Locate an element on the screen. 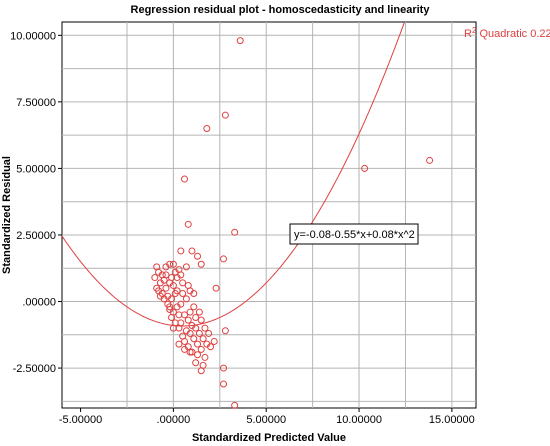  x-tick-label: 5.00000 is located at coordinates (266, 420).